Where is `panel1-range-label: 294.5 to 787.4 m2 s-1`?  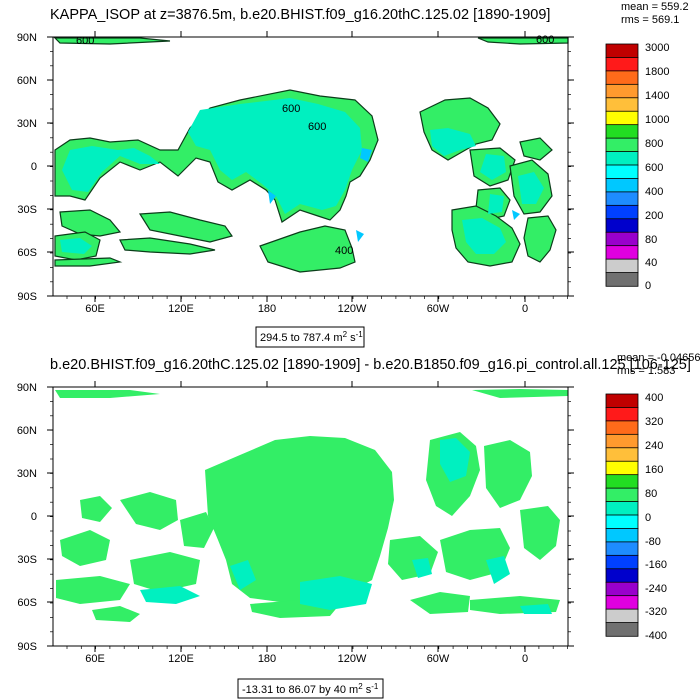 panel1-range-label: 294.5 to 787.4 m2 s-1 is located at coordinates (311, 337).